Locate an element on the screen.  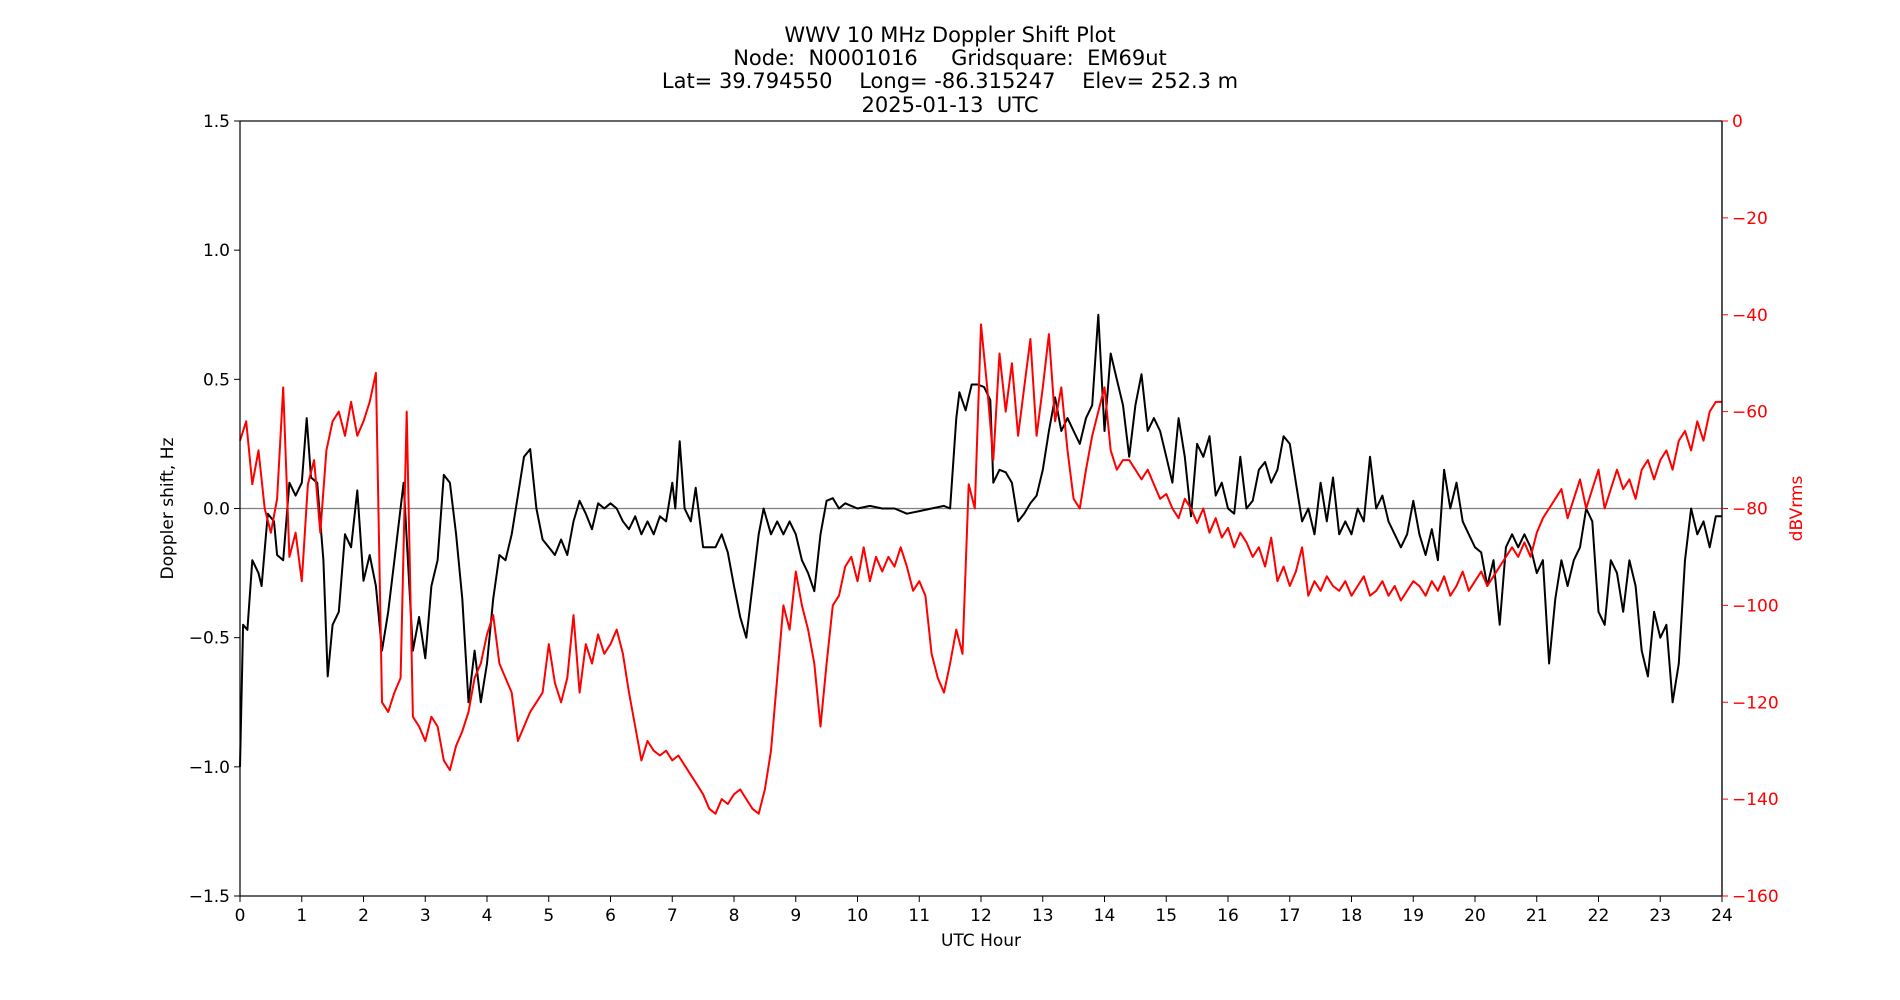
x-tick-label: 17 is located at coordinates (1290, 916).